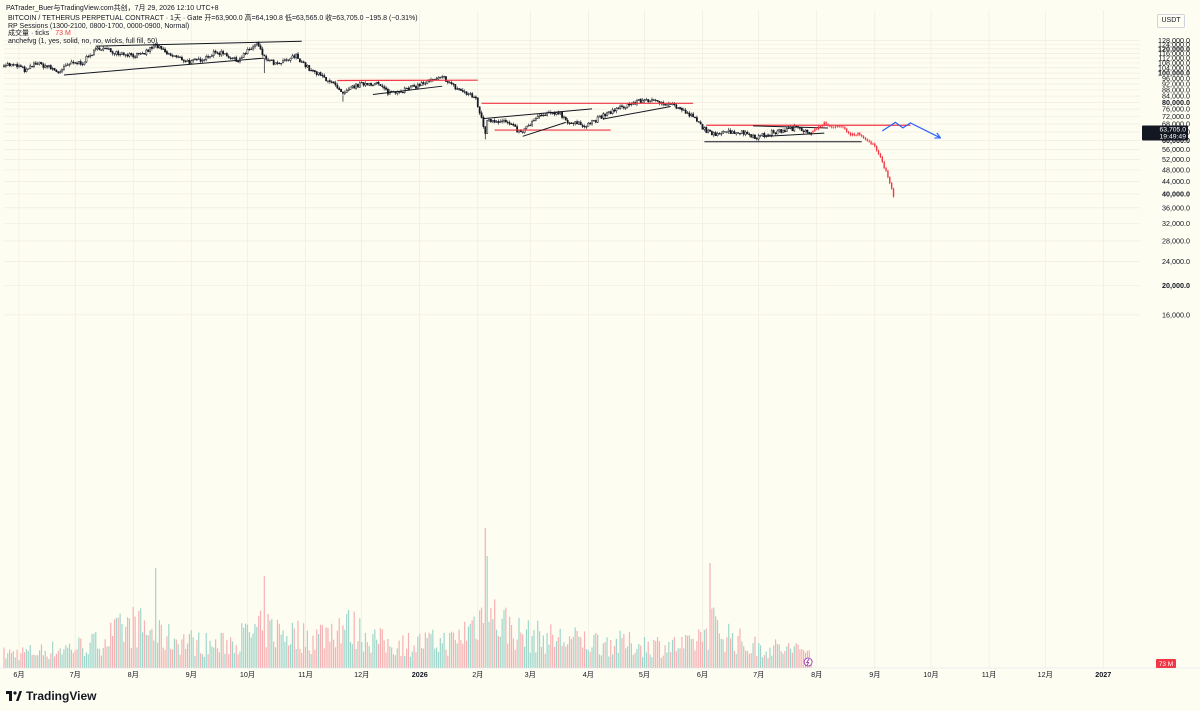  I want to click on time-axis-label: 8月, so click(133, 674).